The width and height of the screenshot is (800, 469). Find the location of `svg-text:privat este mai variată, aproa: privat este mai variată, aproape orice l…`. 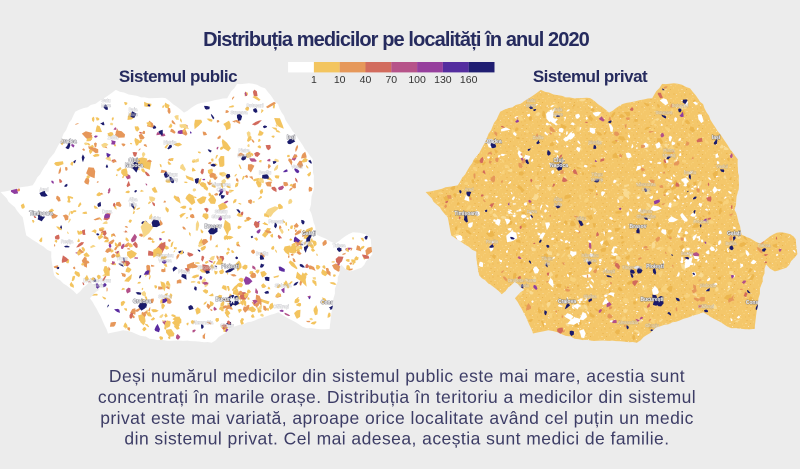

svg-text:privat este mai variată, aproa: privat este mai variată, aproape orice l… is located at coordinates (397, 418).